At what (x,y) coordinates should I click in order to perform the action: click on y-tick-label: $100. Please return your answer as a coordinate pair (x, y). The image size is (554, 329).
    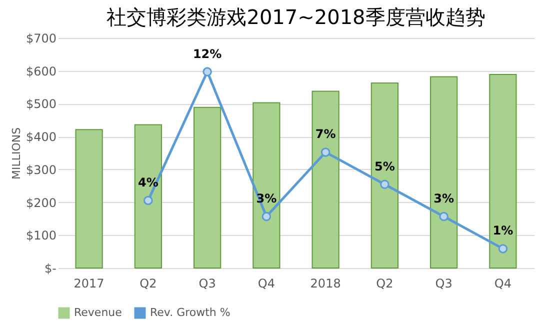
    Looking at the image, I should click on (41, 235).